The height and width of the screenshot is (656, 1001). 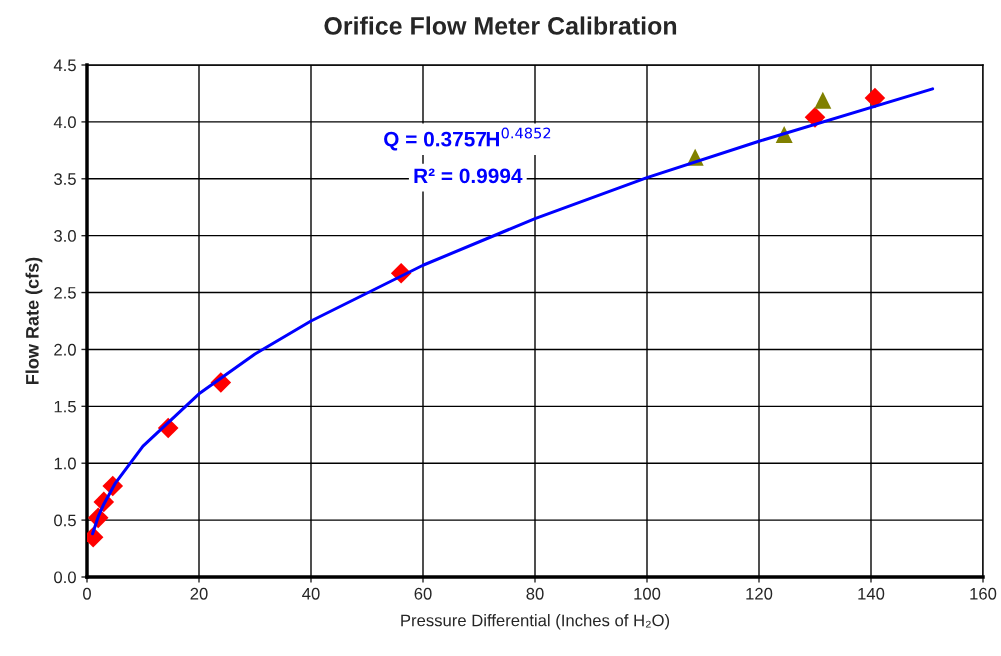 What do you see at coordinates (65, 236) in the screenshot?
I see `y-tick-label: 3.0` at bounding box center [65, 236].